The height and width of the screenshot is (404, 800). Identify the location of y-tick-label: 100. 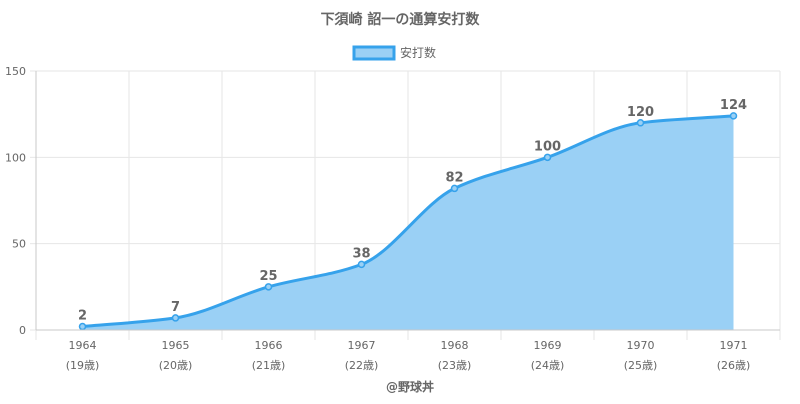
(15, 157).